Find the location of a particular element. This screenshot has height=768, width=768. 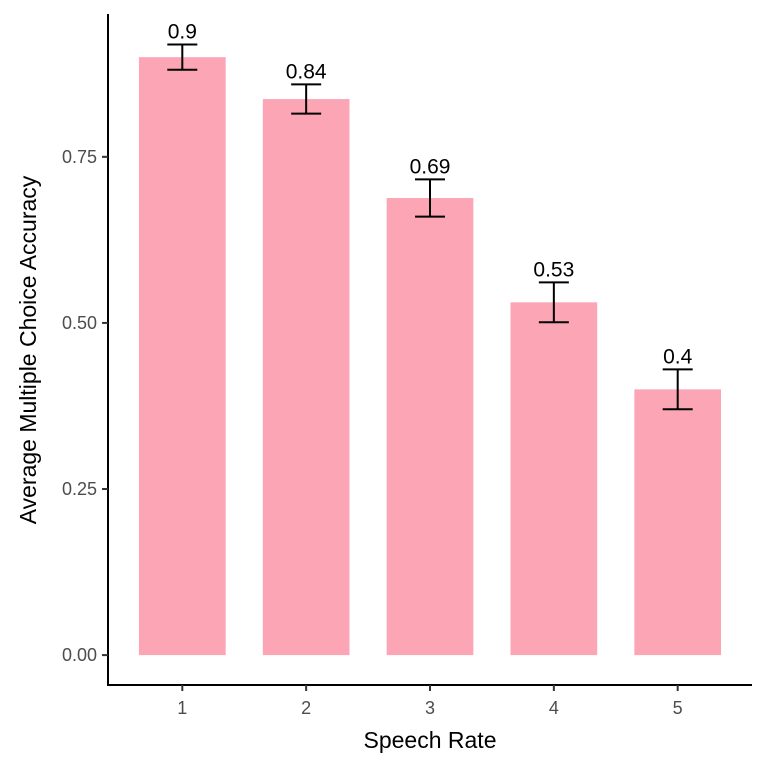

x-ticks-layer: 1 2 3 4 5 is located at coordinates (430, 701).